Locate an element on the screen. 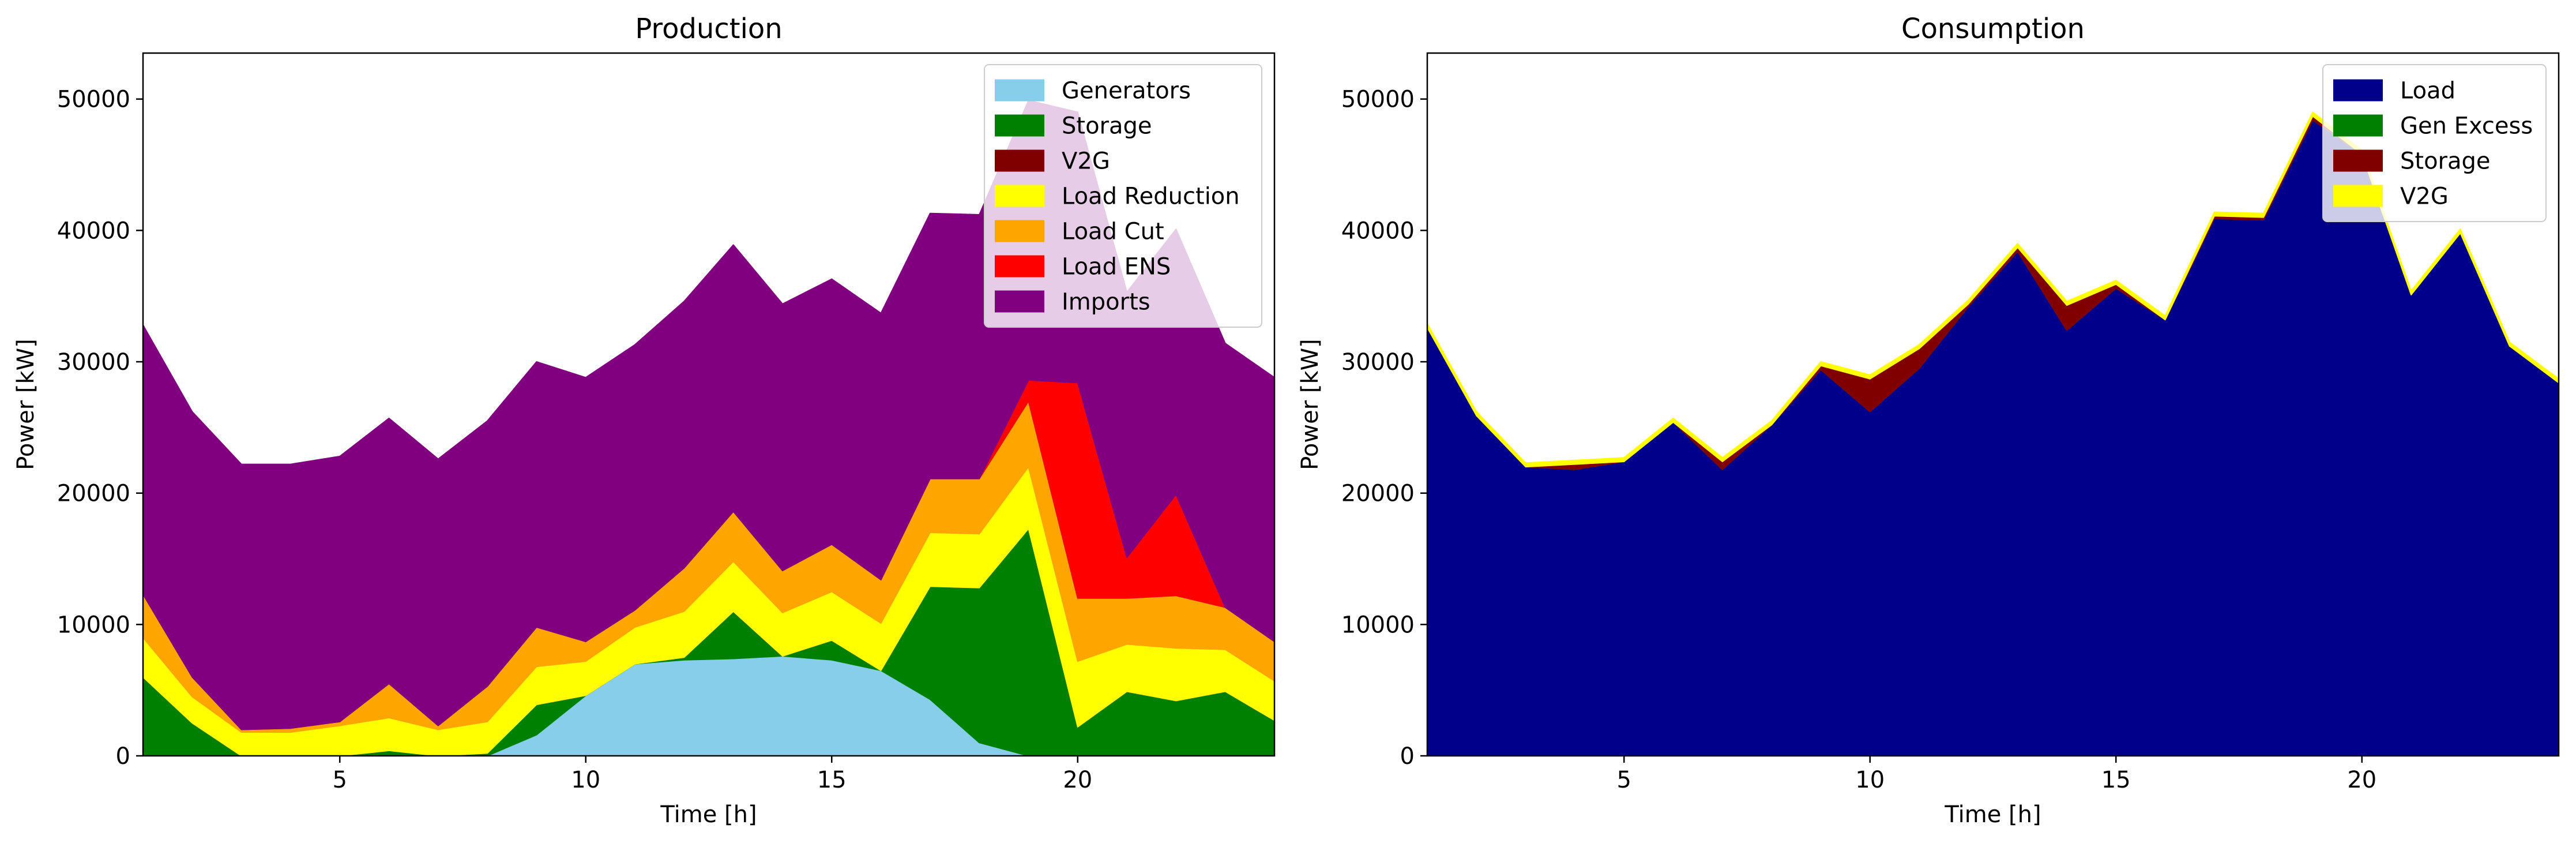 This screenshot has height=847, width=2576. production-x-tick-label: 10 is located at coordinates (585, 780).